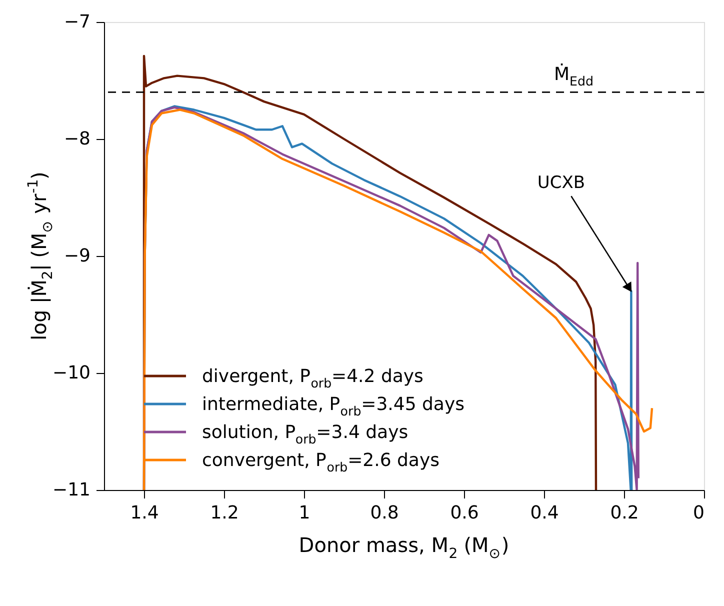 This screenshot has height=606, width=724. I want to click on x-tick-label: 0.6, so click(464, 513).